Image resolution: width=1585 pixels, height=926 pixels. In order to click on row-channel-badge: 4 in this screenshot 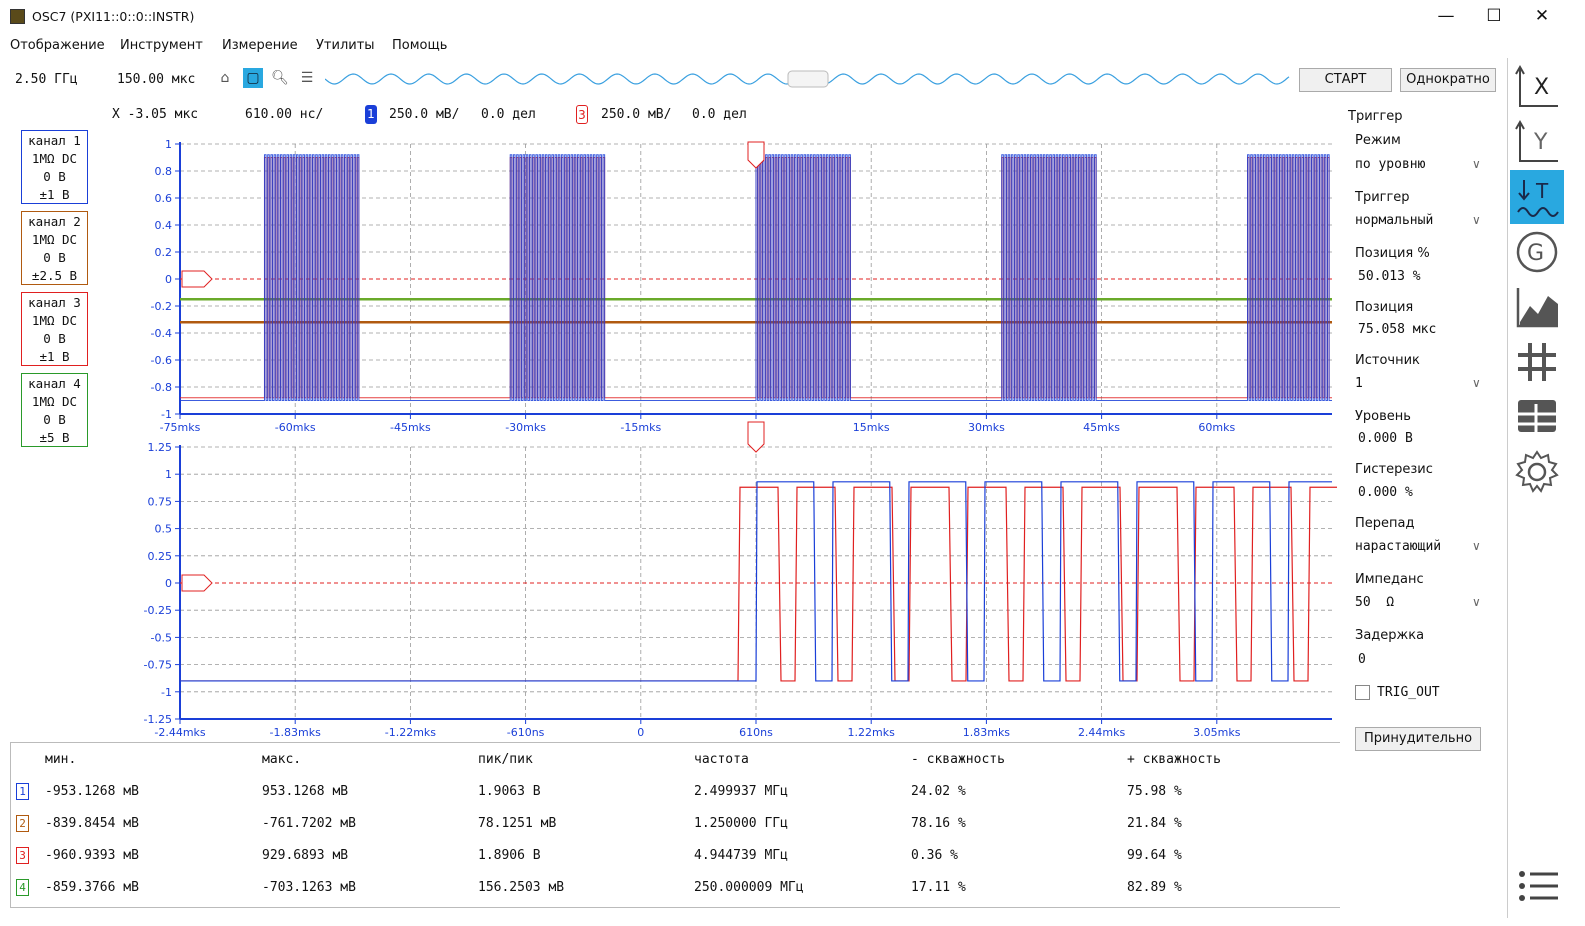, I will do `click(22, 887)`.